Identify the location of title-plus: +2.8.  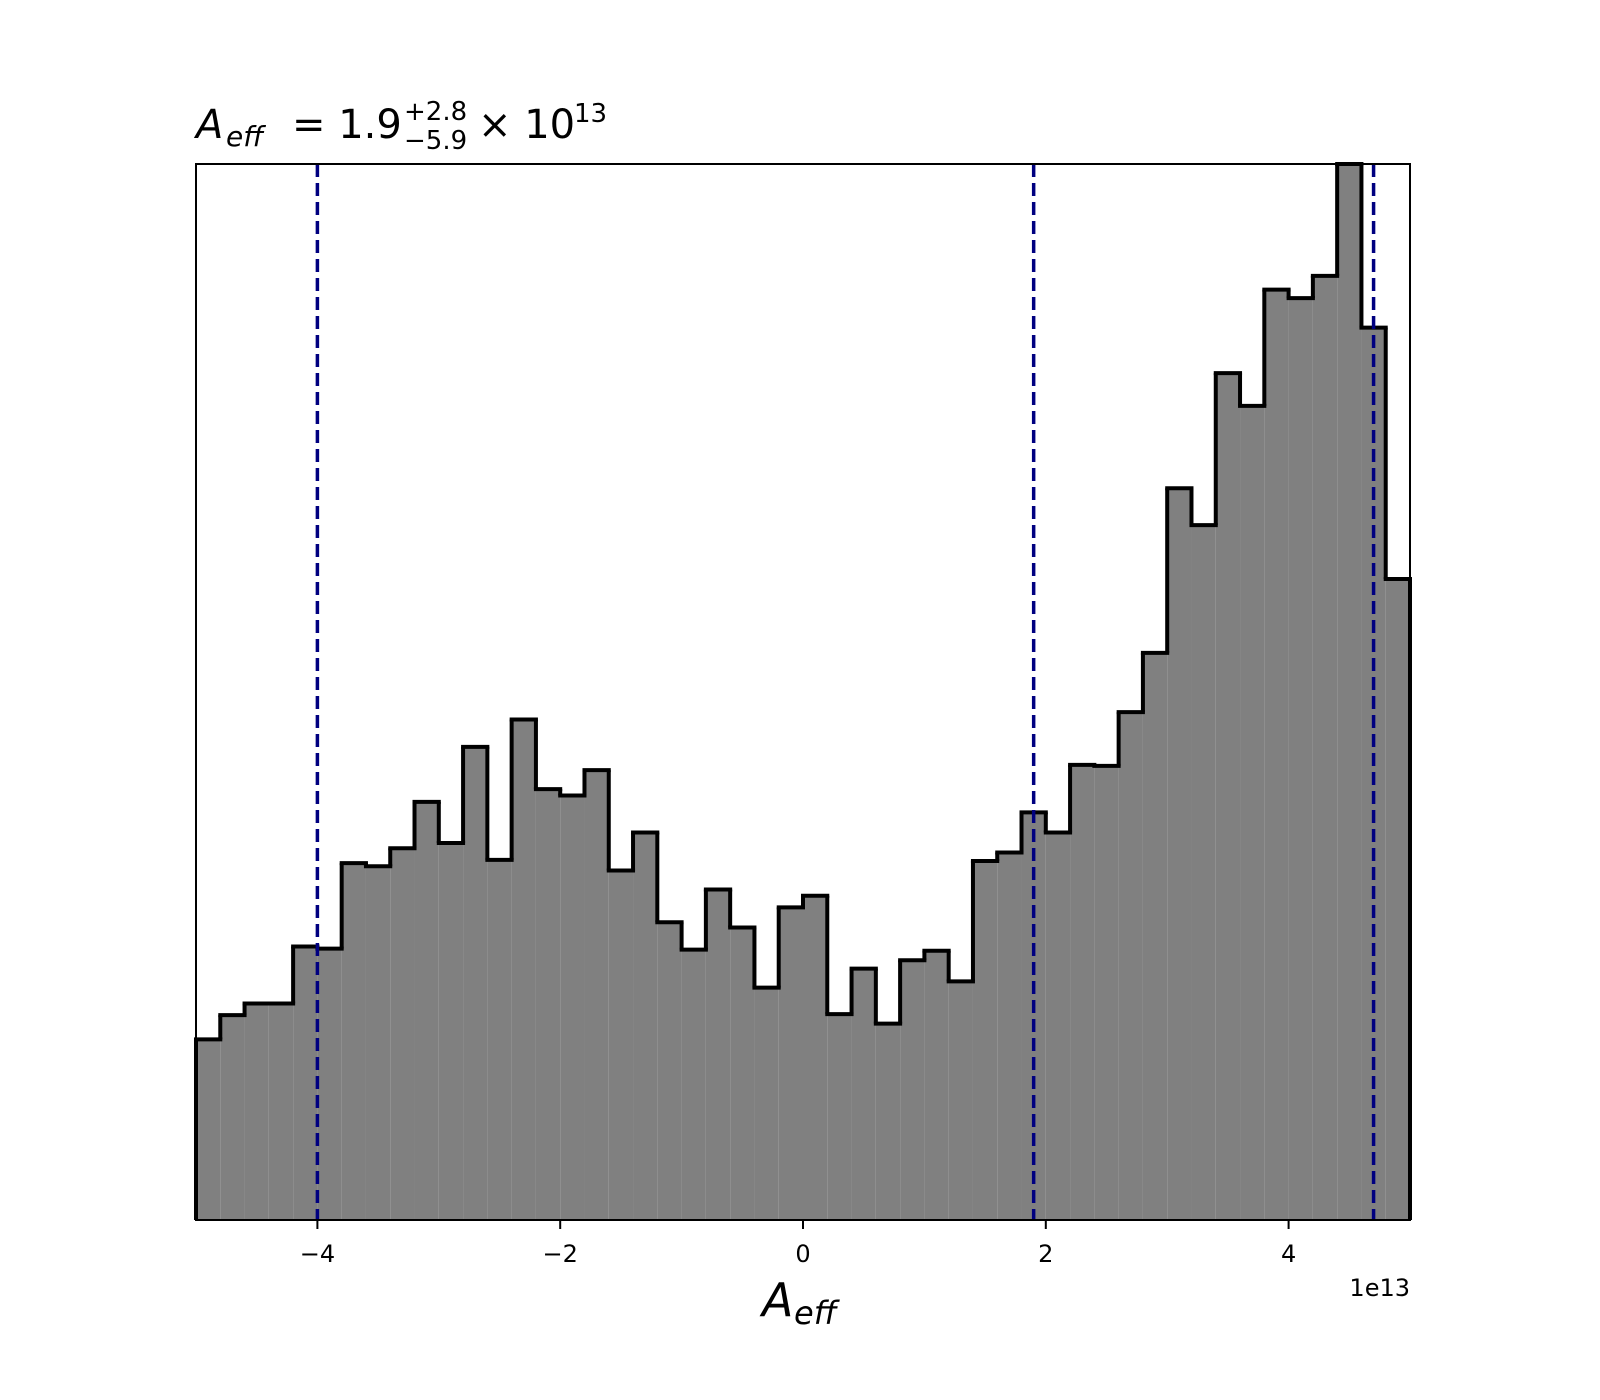
(435, 112).